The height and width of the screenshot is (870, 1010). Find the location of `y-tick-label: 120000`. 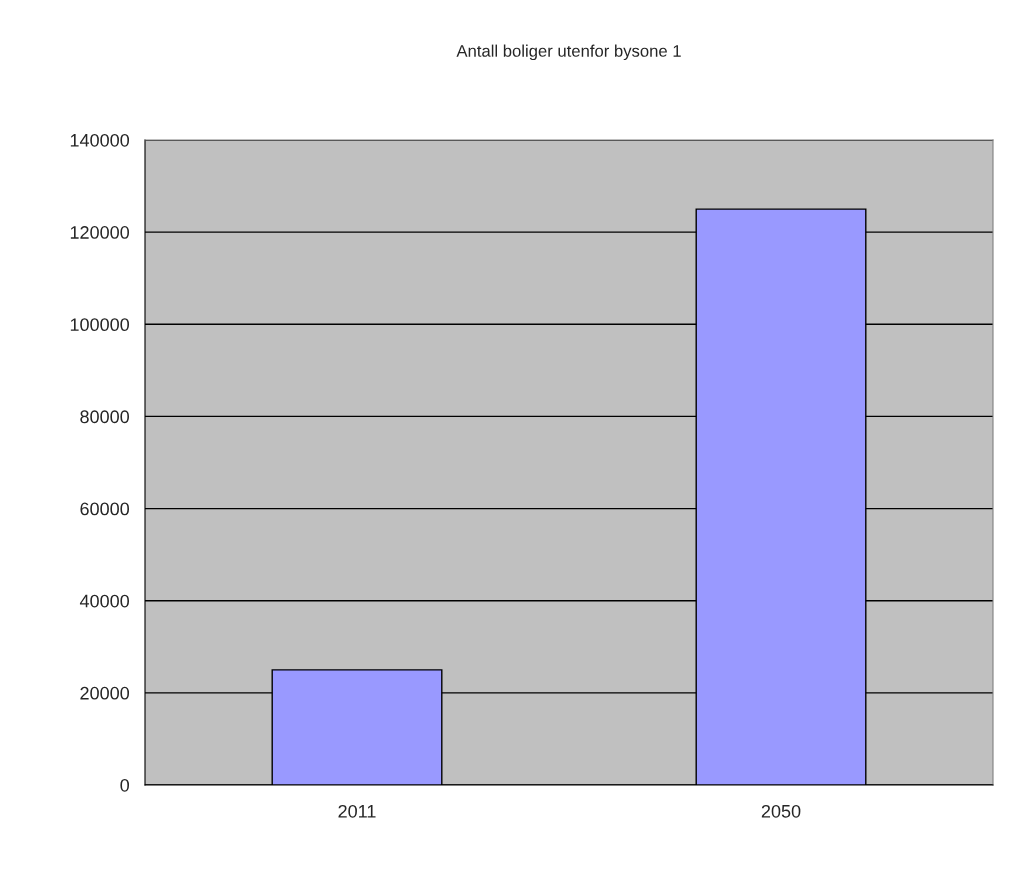

y-tick-label: 120000 is located at coordinates (100, 232).